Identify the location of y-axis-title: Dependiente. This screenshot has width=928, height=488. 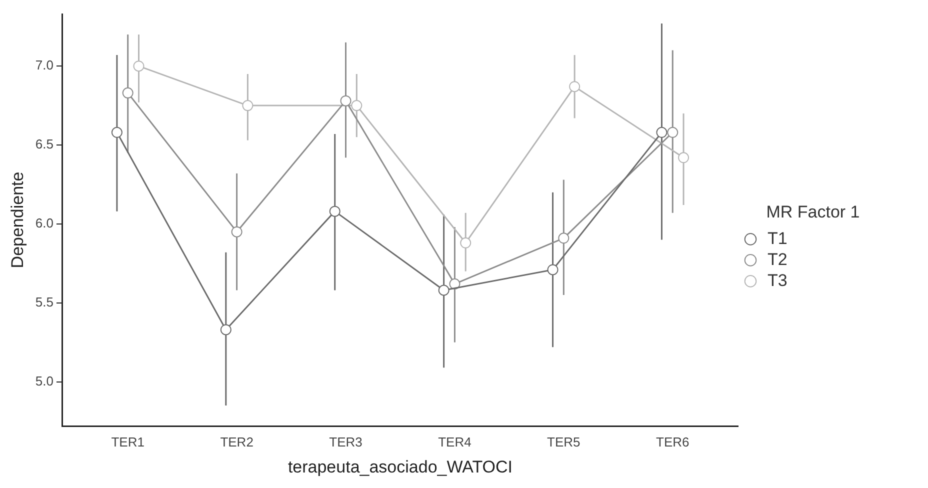
(17, 220).